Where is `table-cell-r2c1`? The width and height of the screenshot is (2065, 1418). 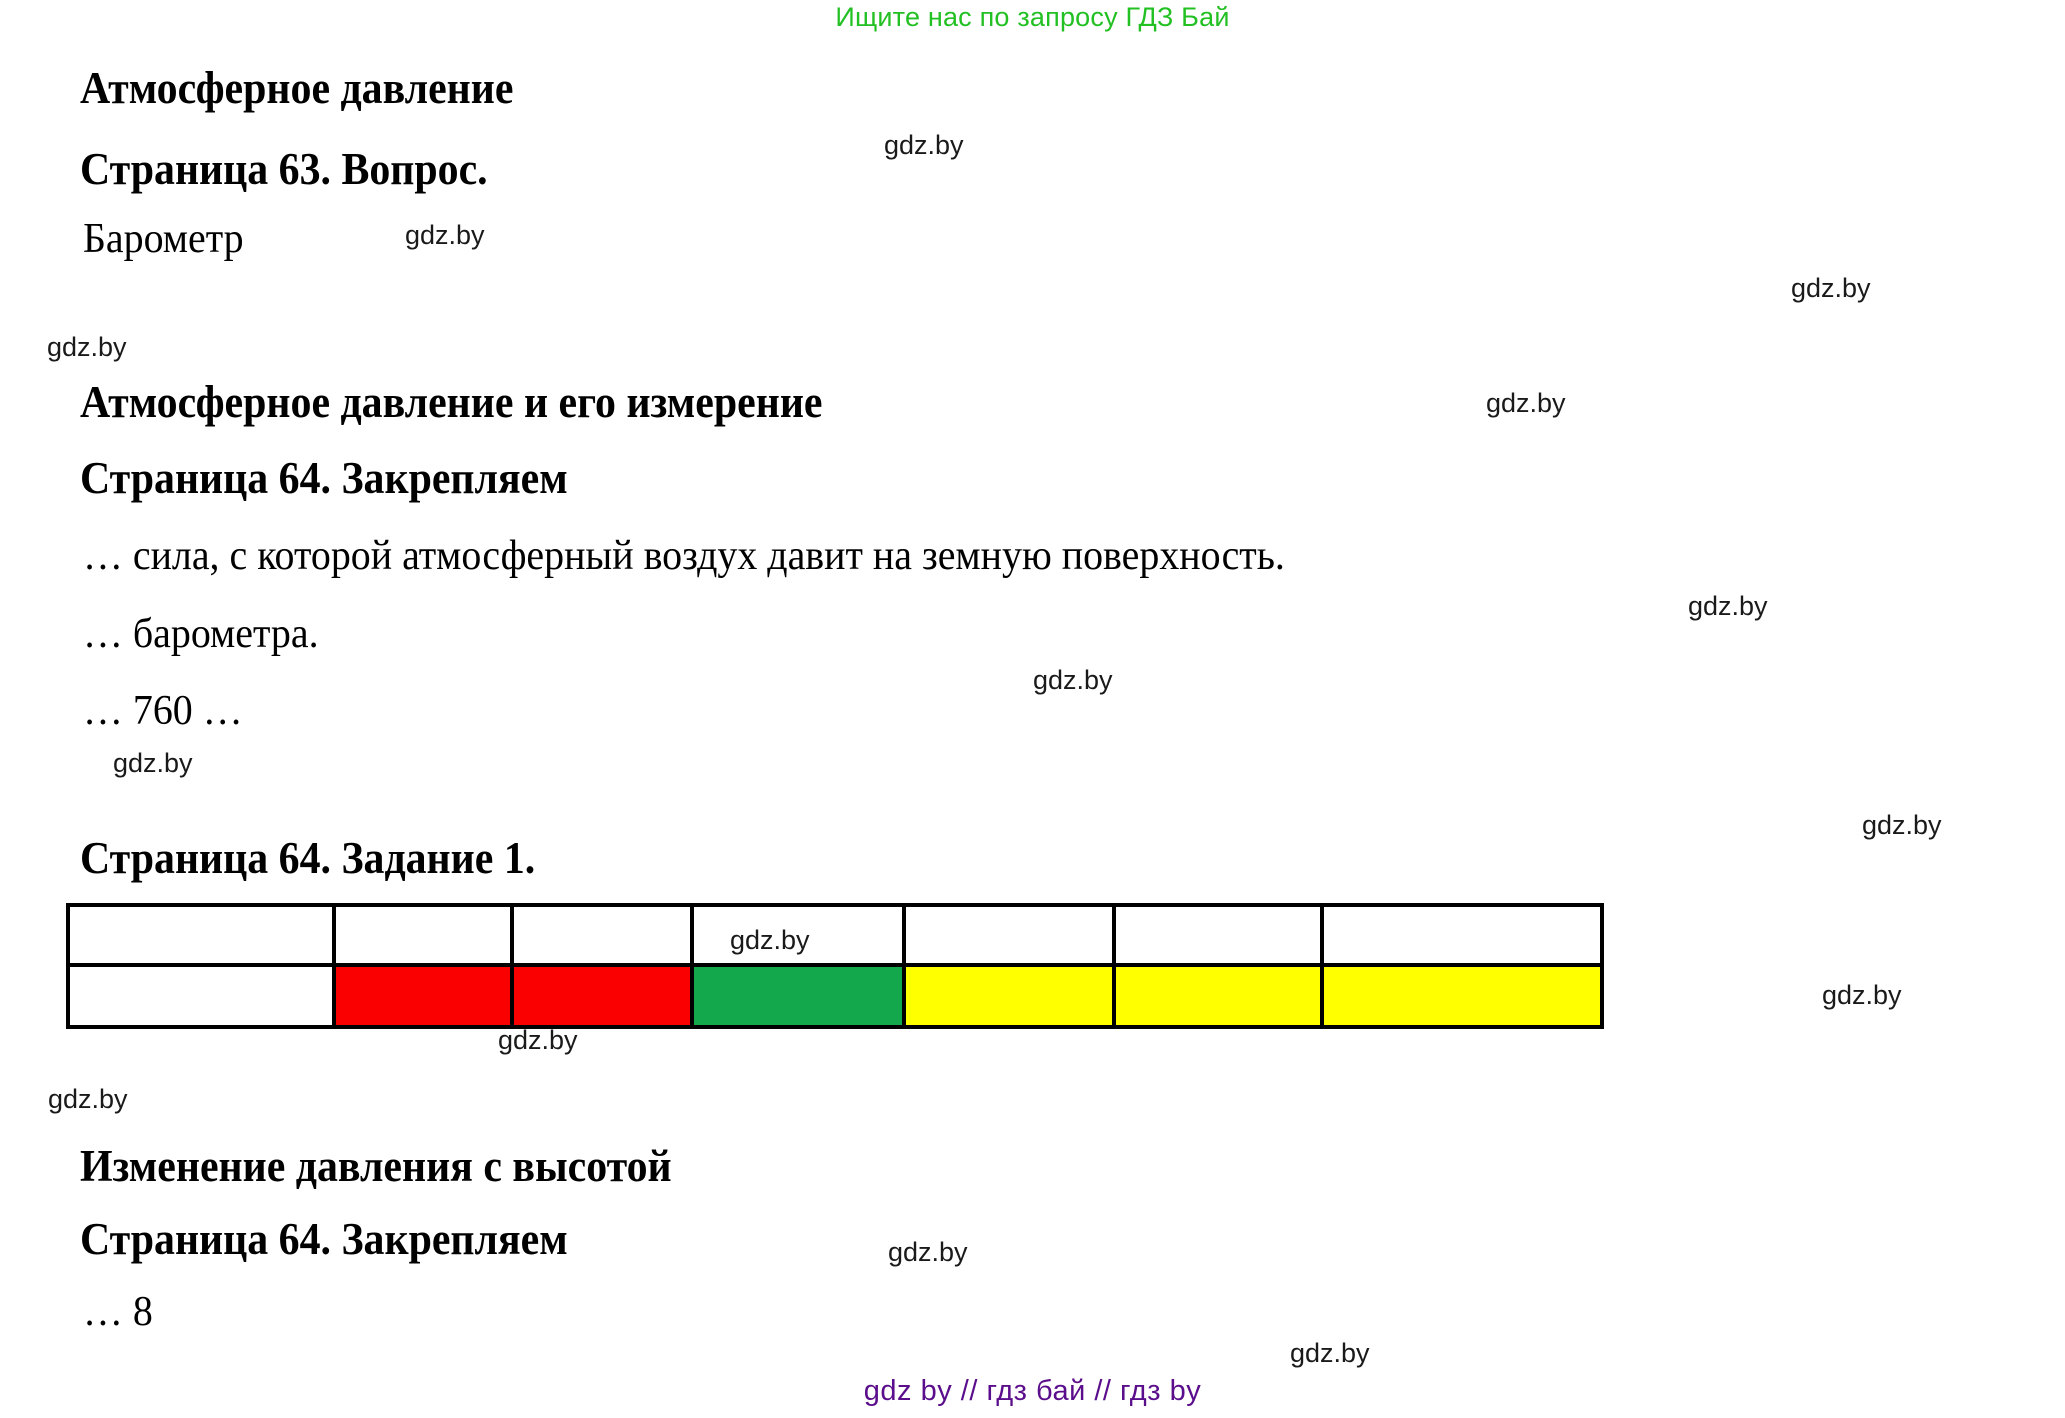
table-cell-r2c1 is located at coordinates (201, 996).